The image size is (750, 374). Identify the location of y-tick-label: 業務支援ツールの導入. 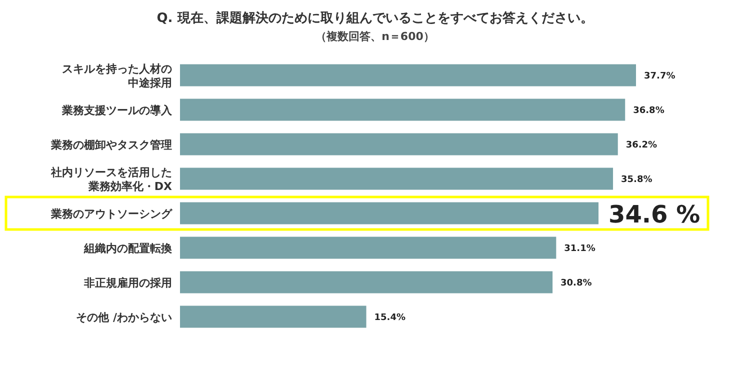
(117, 110).